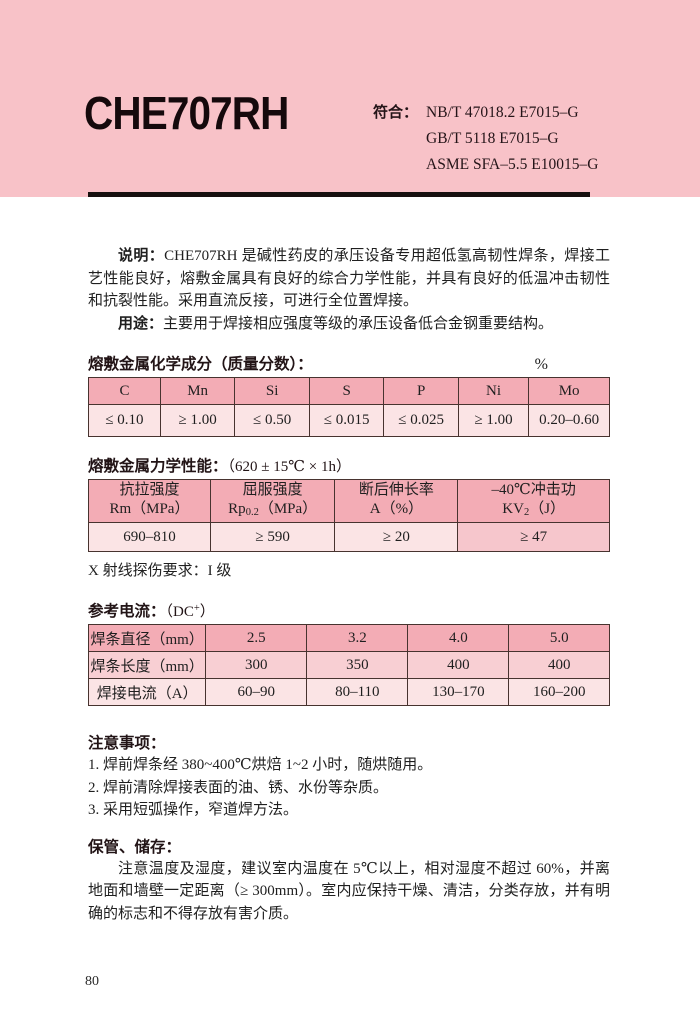 This screenshot has height=1035, width=700. Describe the element at coordinates (141, 255) in the screenshot. I see `description-label: 说明：` at that location.